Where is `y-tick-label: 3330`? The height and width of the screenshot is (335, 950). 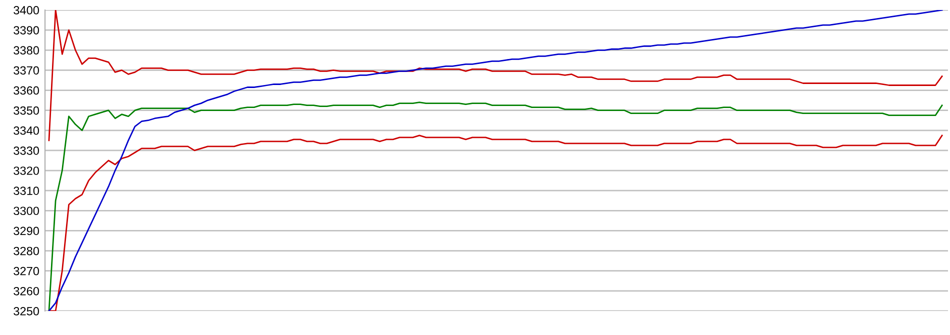 y-tick-label: 3330 is located at coordinates (26, 150).